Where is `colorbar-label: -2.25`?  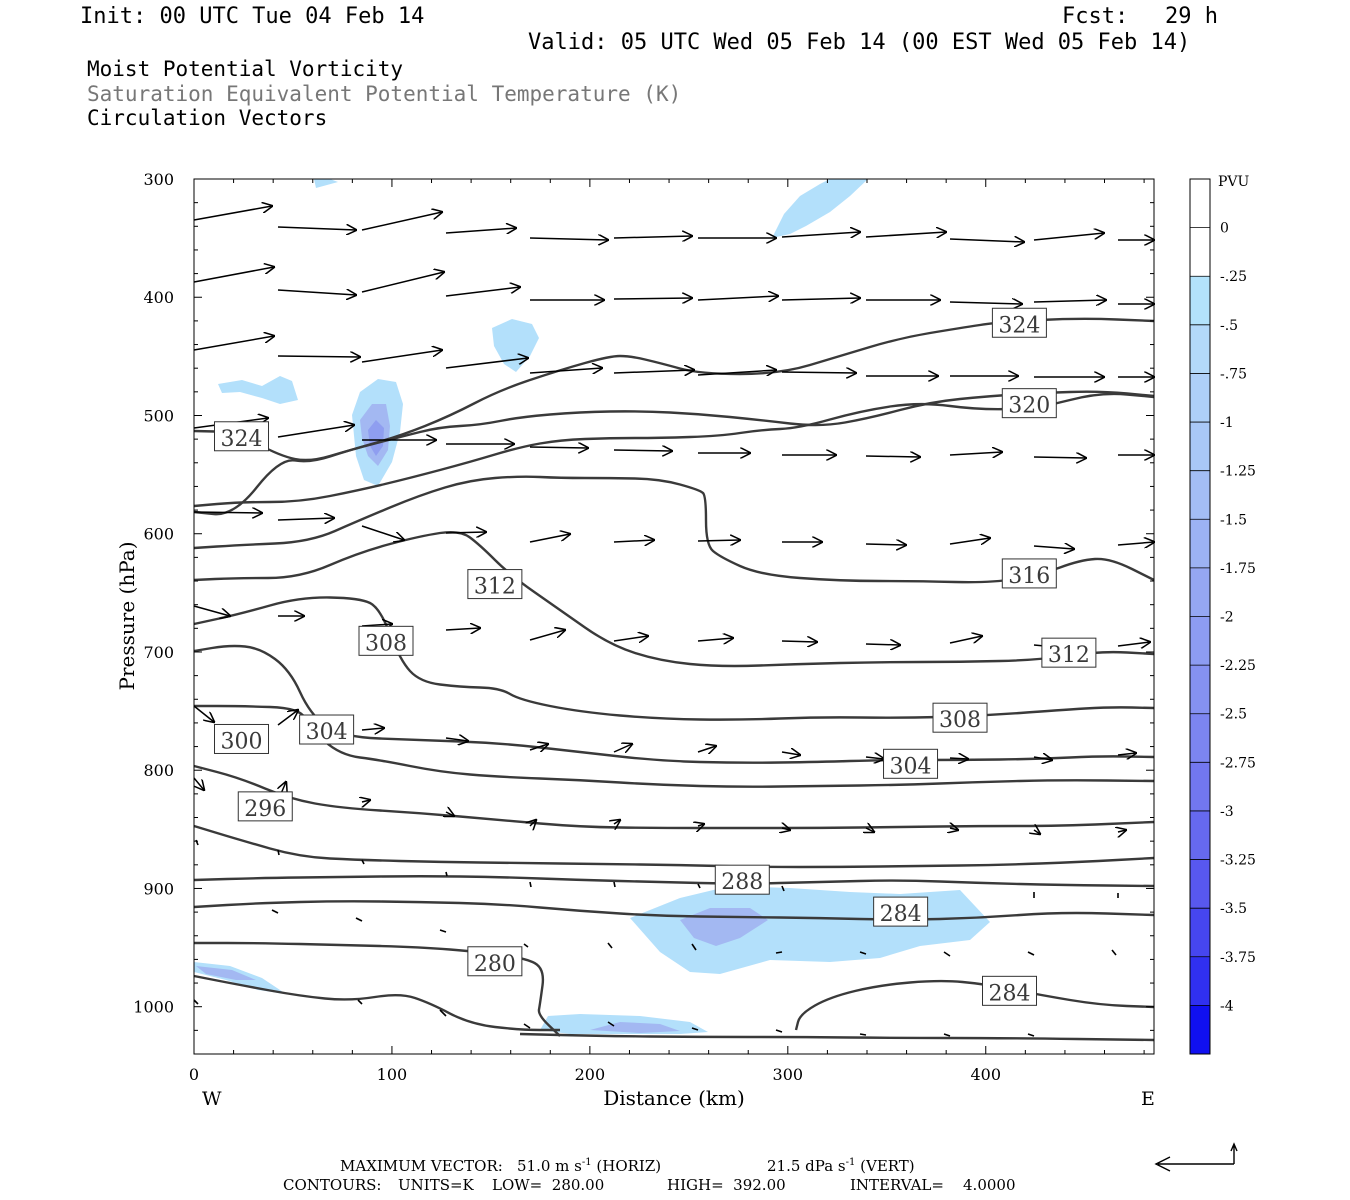 colorbar-label: -2.25 is located at coordinates (1238, 666).